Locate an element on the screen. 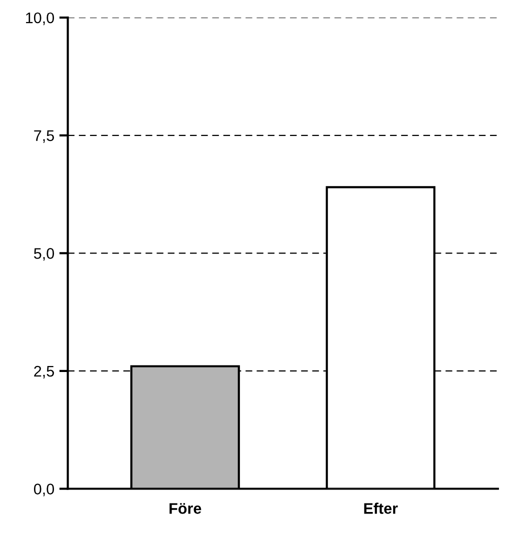 The image size is (506, 533). y-tick-label: 10,0 is located at coordinates (40, 19).